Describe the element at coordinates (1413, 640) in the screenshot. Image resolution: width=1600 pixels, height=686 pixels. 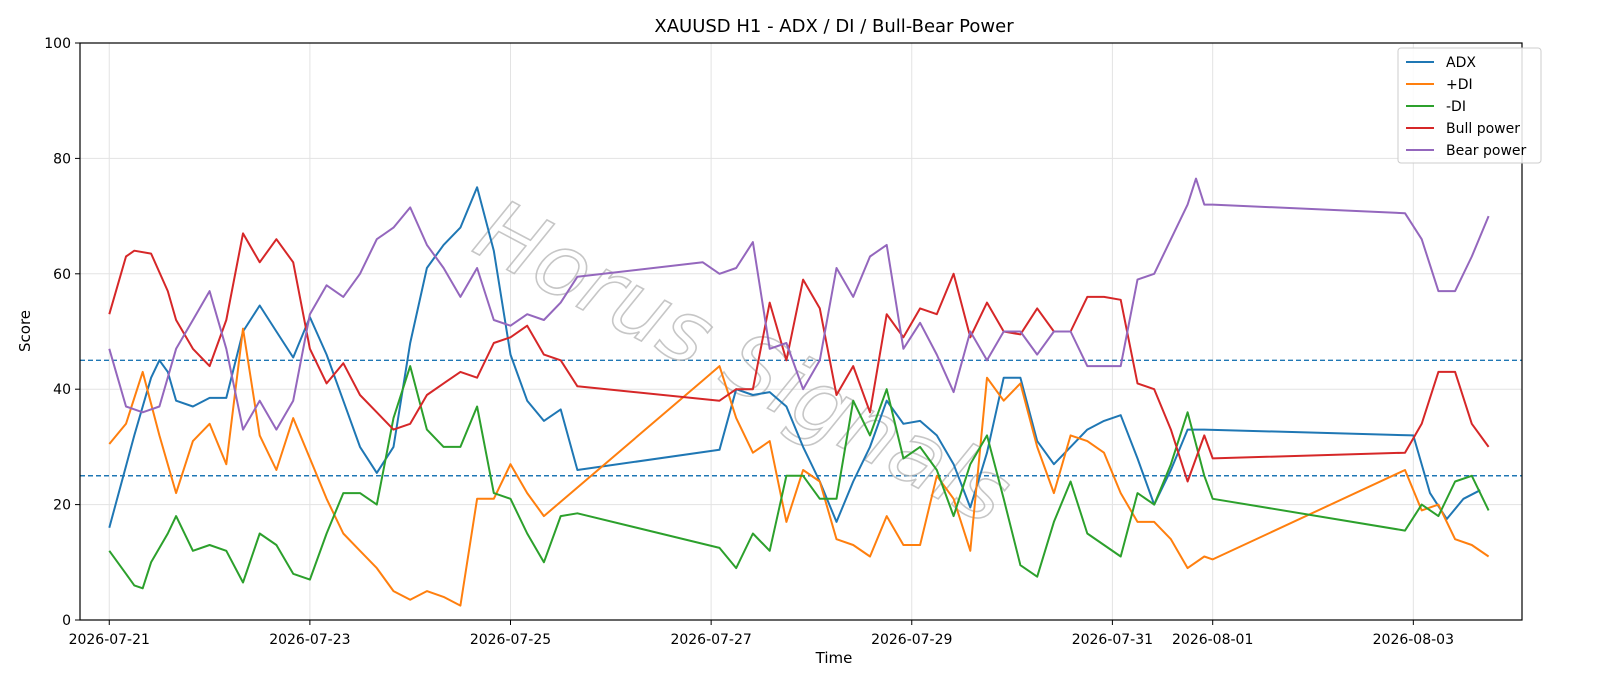
I see `x-tick-label: 2026-08-03` at that location.